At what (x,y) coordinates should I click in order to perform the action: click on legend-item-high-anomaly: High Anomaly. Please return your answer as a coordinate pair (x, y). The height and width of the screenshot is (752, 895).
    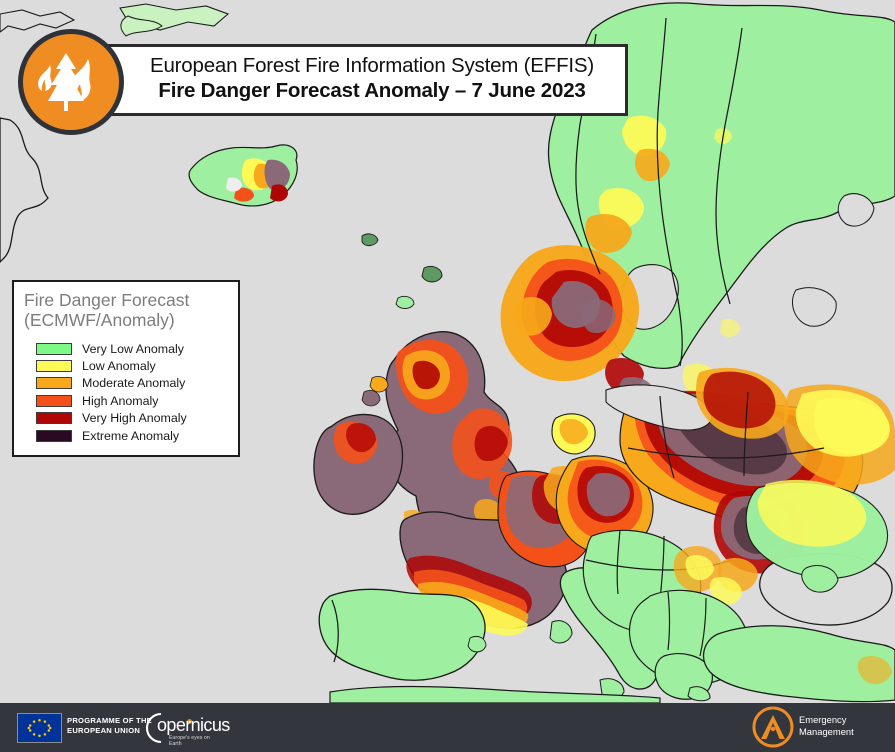
    Looking at the image, I should click on (126, 400).